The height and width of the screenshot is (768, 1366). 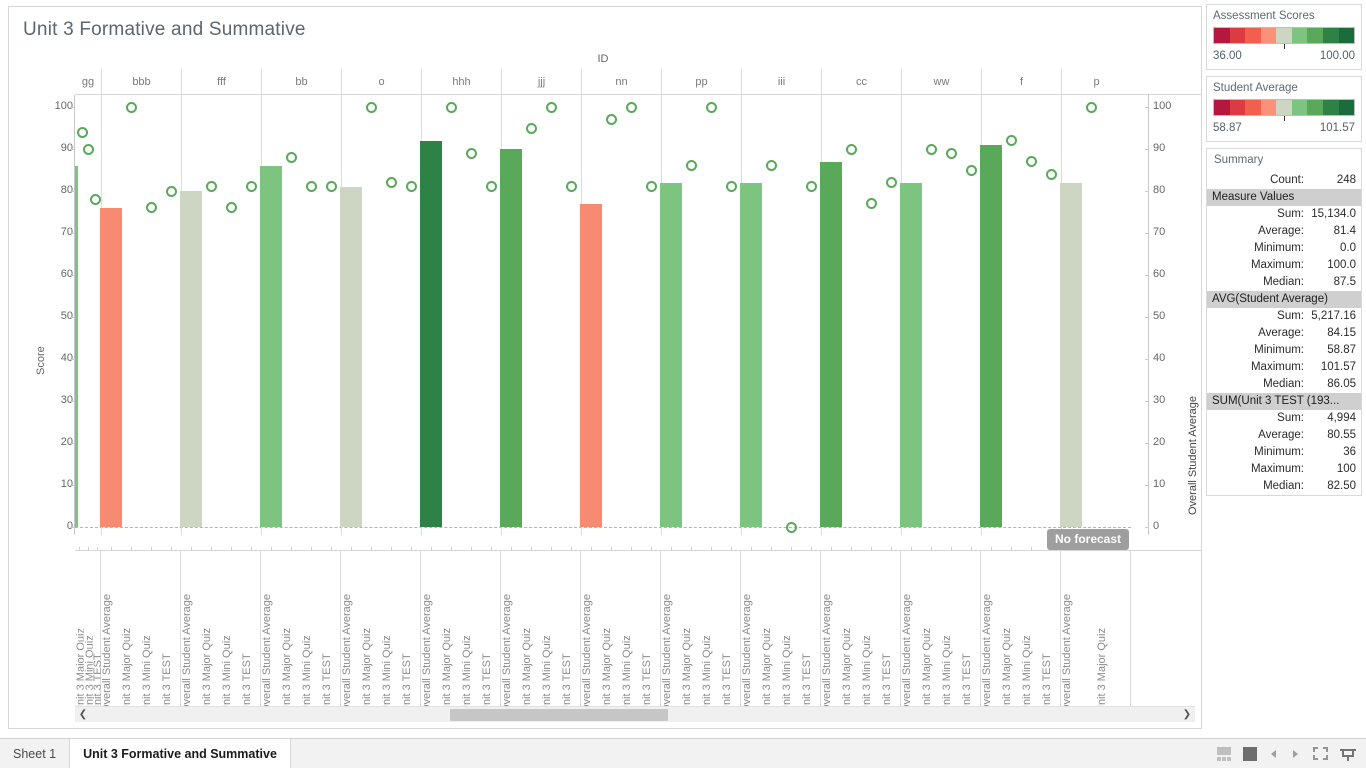 What do you see at coordinates (559, 714) in the screenshot?
I see `scrollbar-thumb` at bounding box center [559, 714].